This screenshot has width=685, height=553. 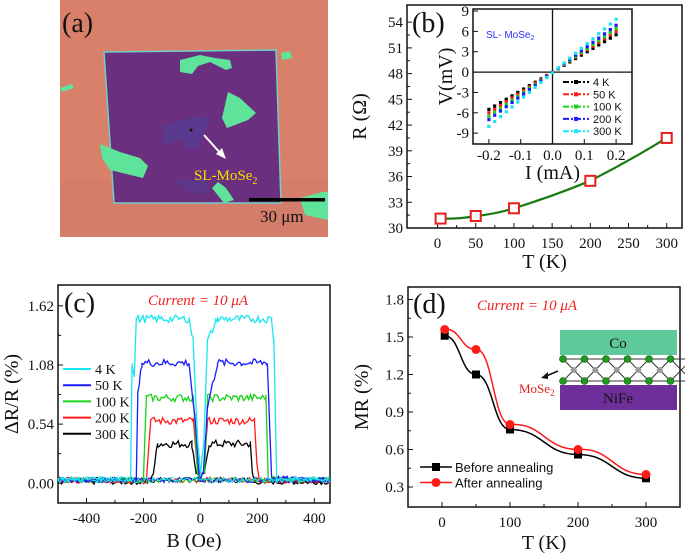 I want to click on panel-label-a: (a), so click(x=77, y=23).